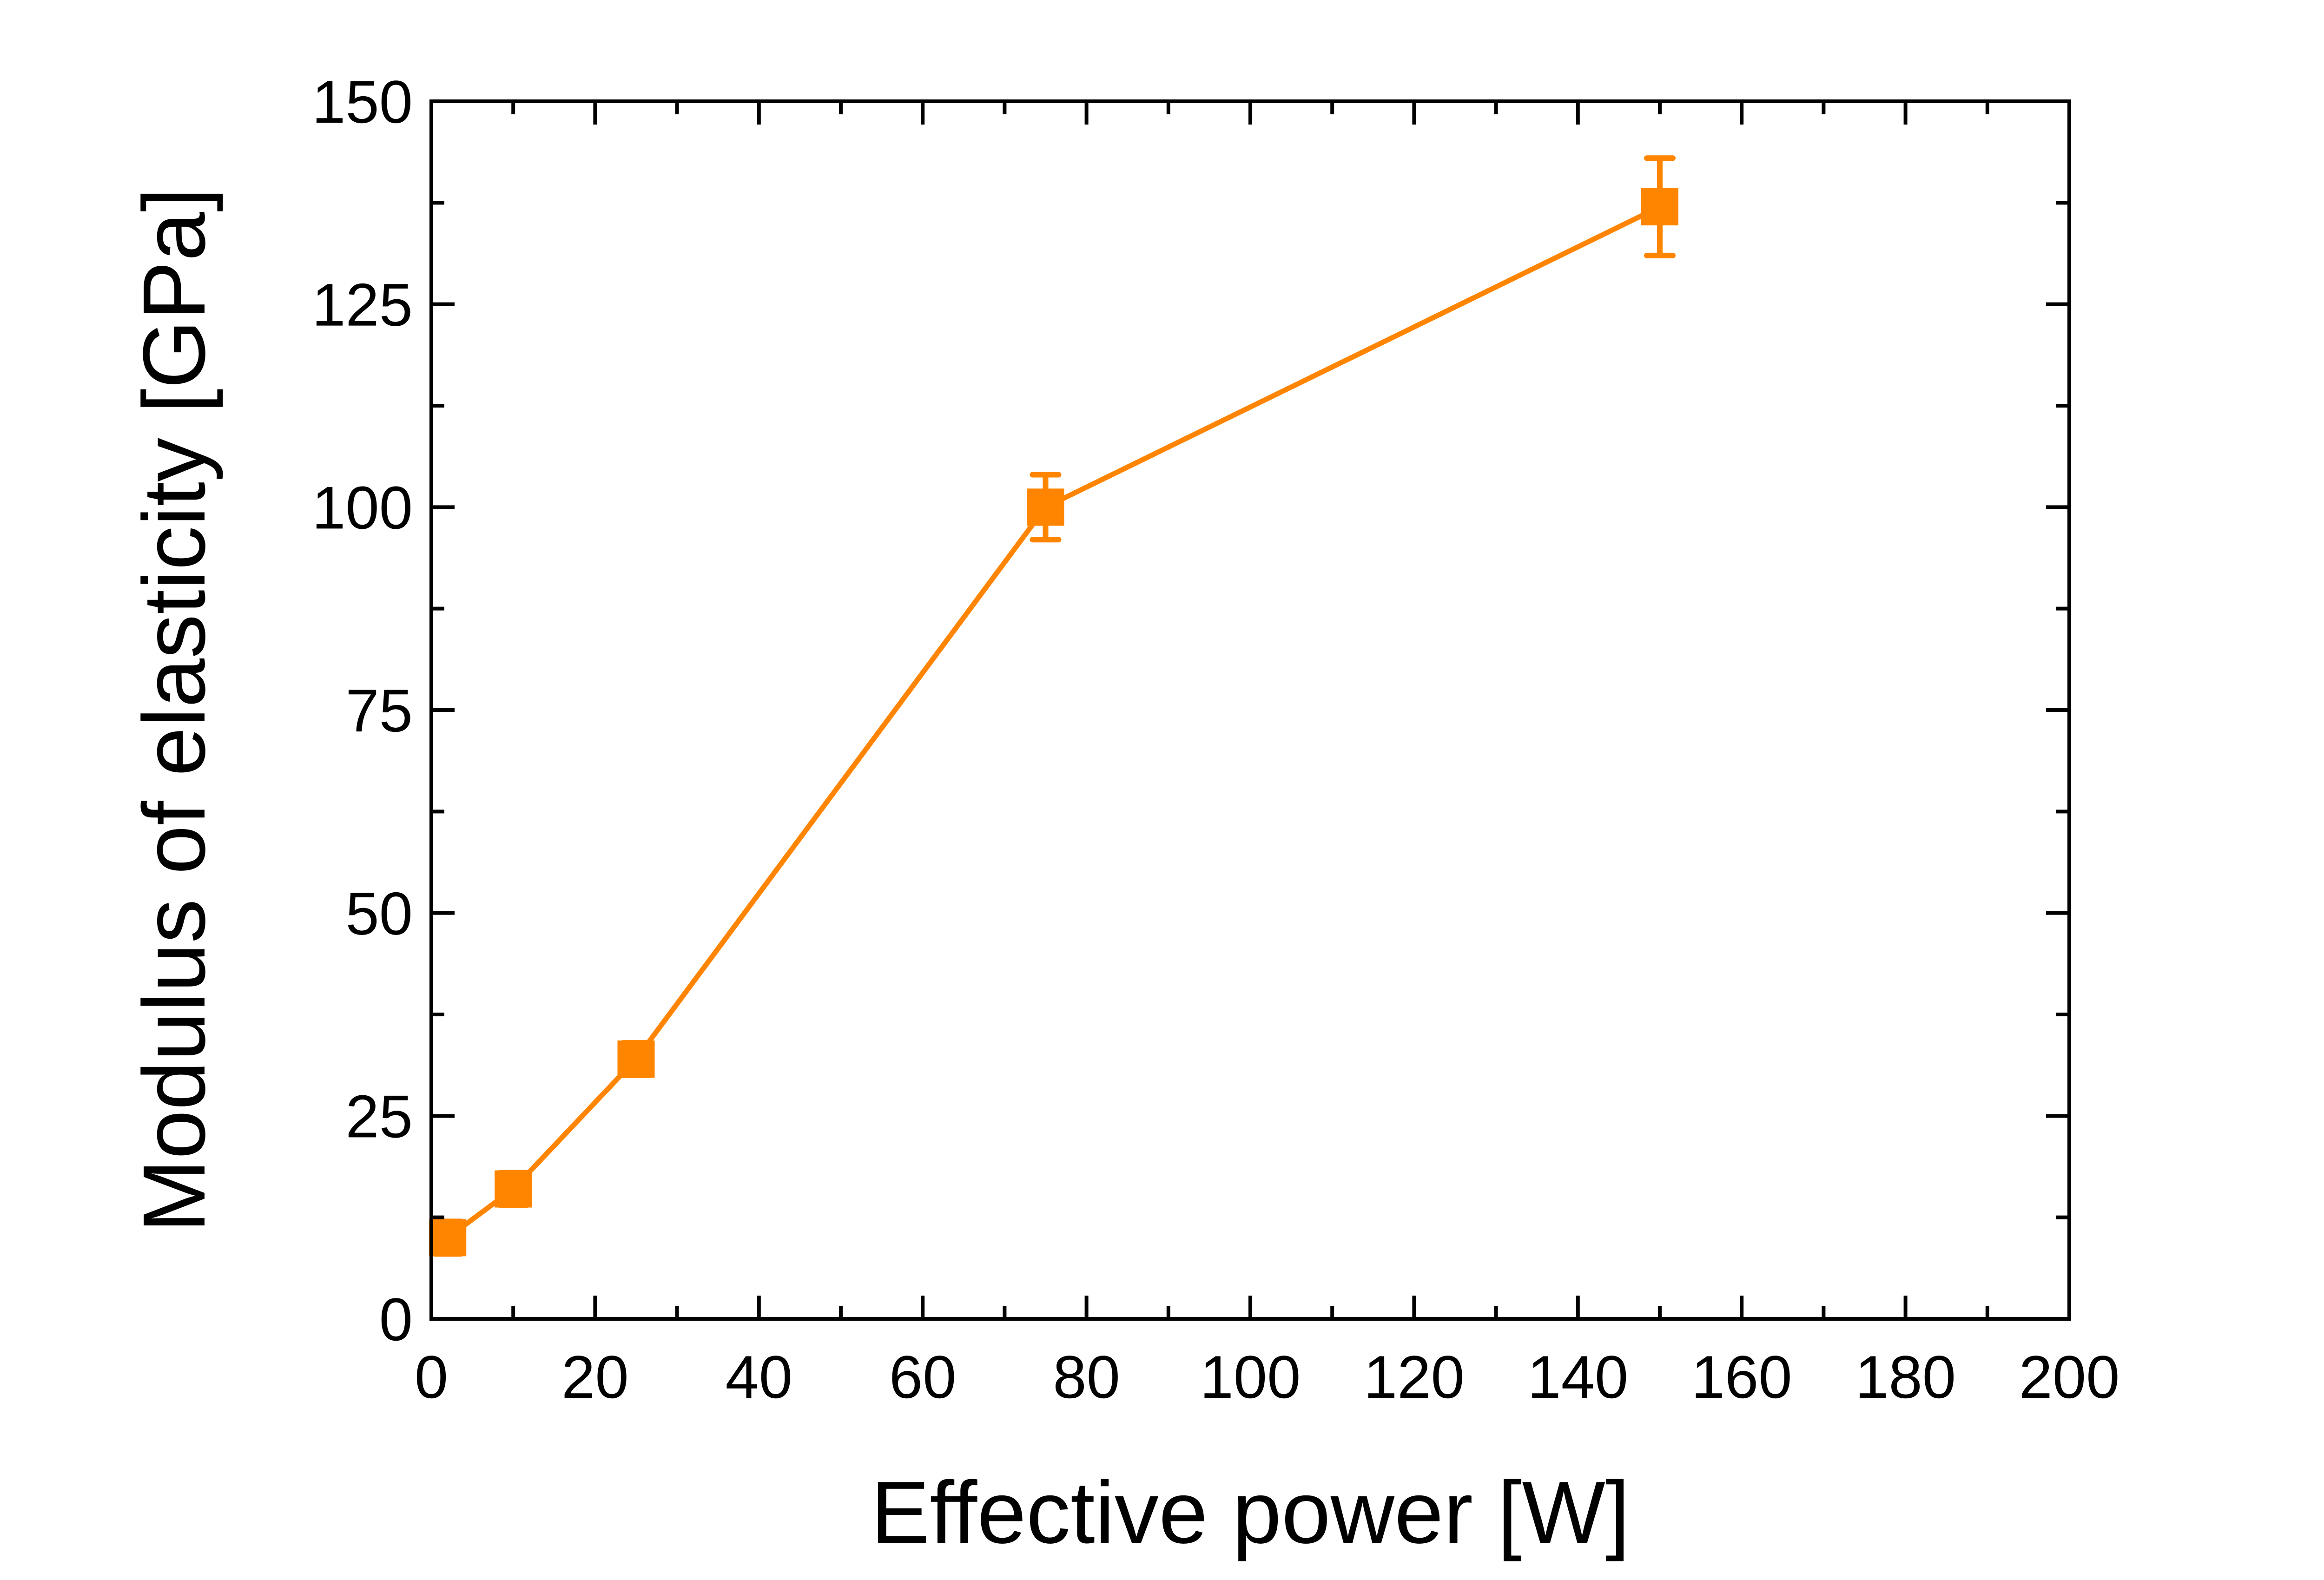  I want to click on x-tick-label: 120, so click(1414, 1377).